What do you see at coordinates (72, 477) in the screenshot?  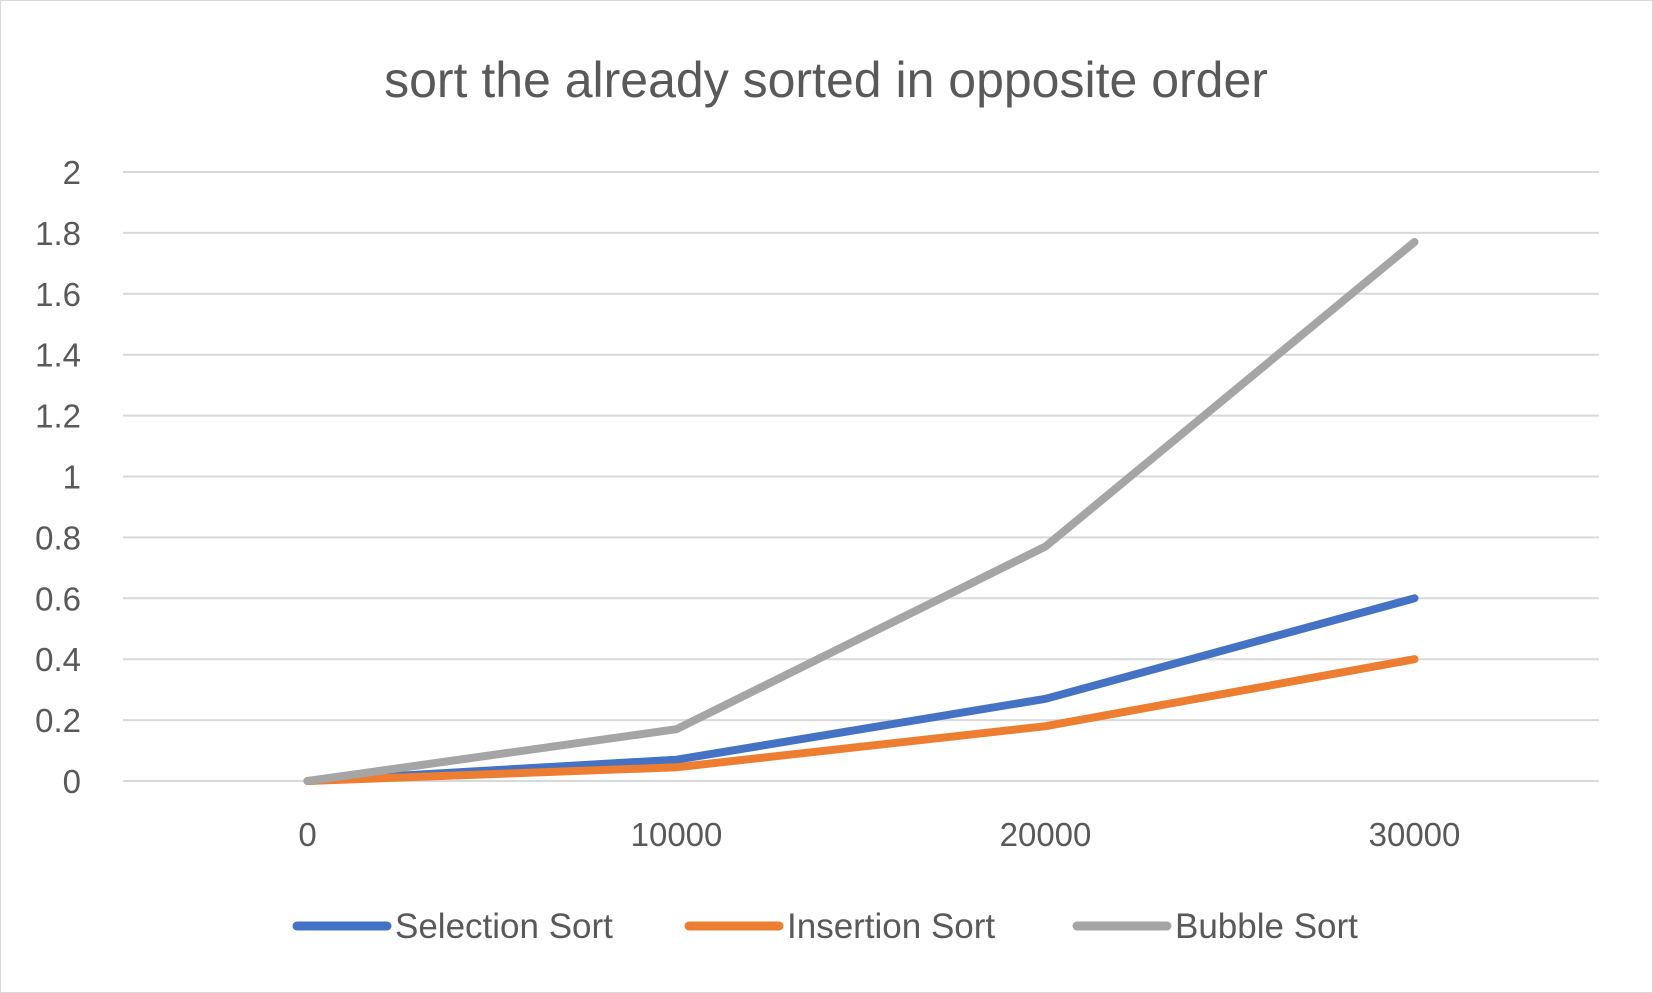 I see `y-tick-label: 1` at bounding box center [72, 477].